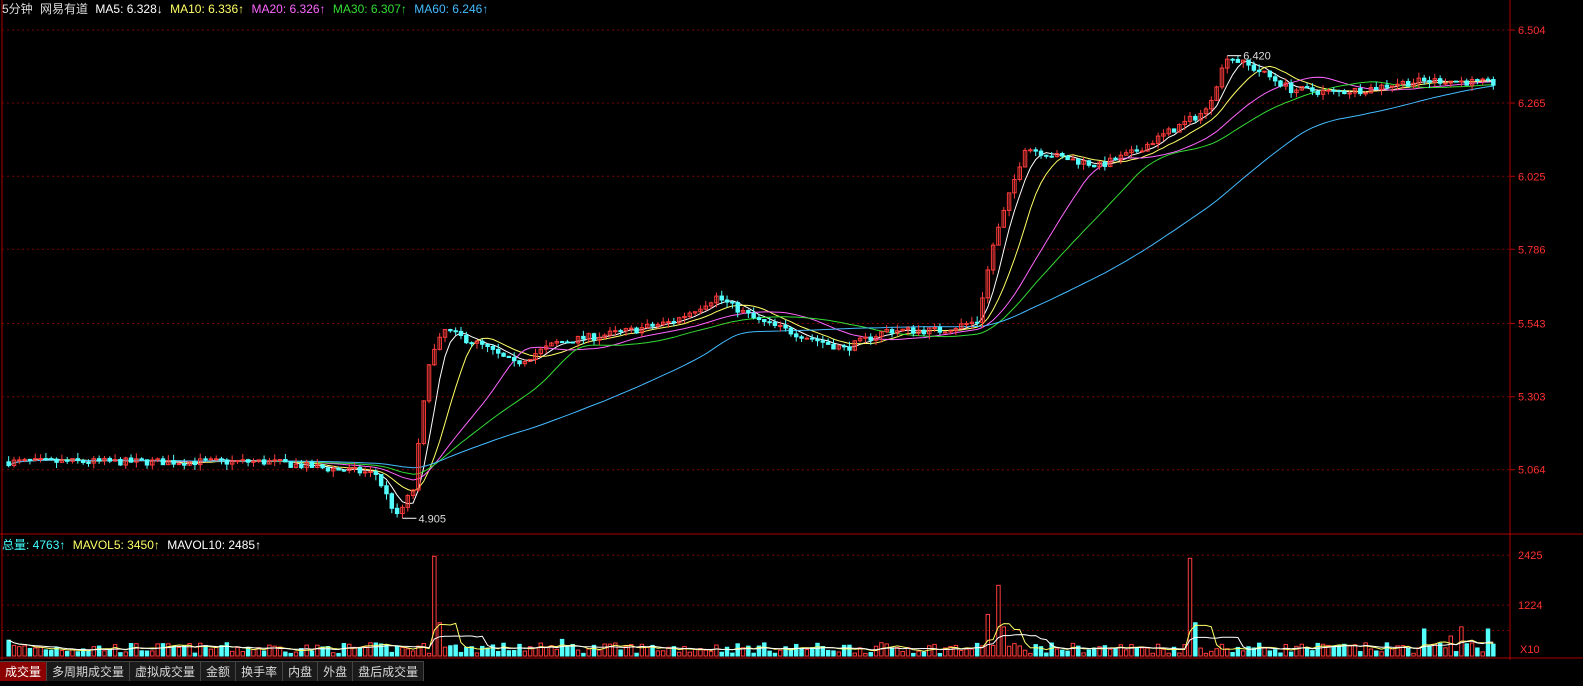 The height and width of the screenshot is (686, 1583). What do you see at coordinates (214, 545) in the screenshot?
I see `mavol10-value: MAVOL10: 2485↑` at bounding box center [214, 545].